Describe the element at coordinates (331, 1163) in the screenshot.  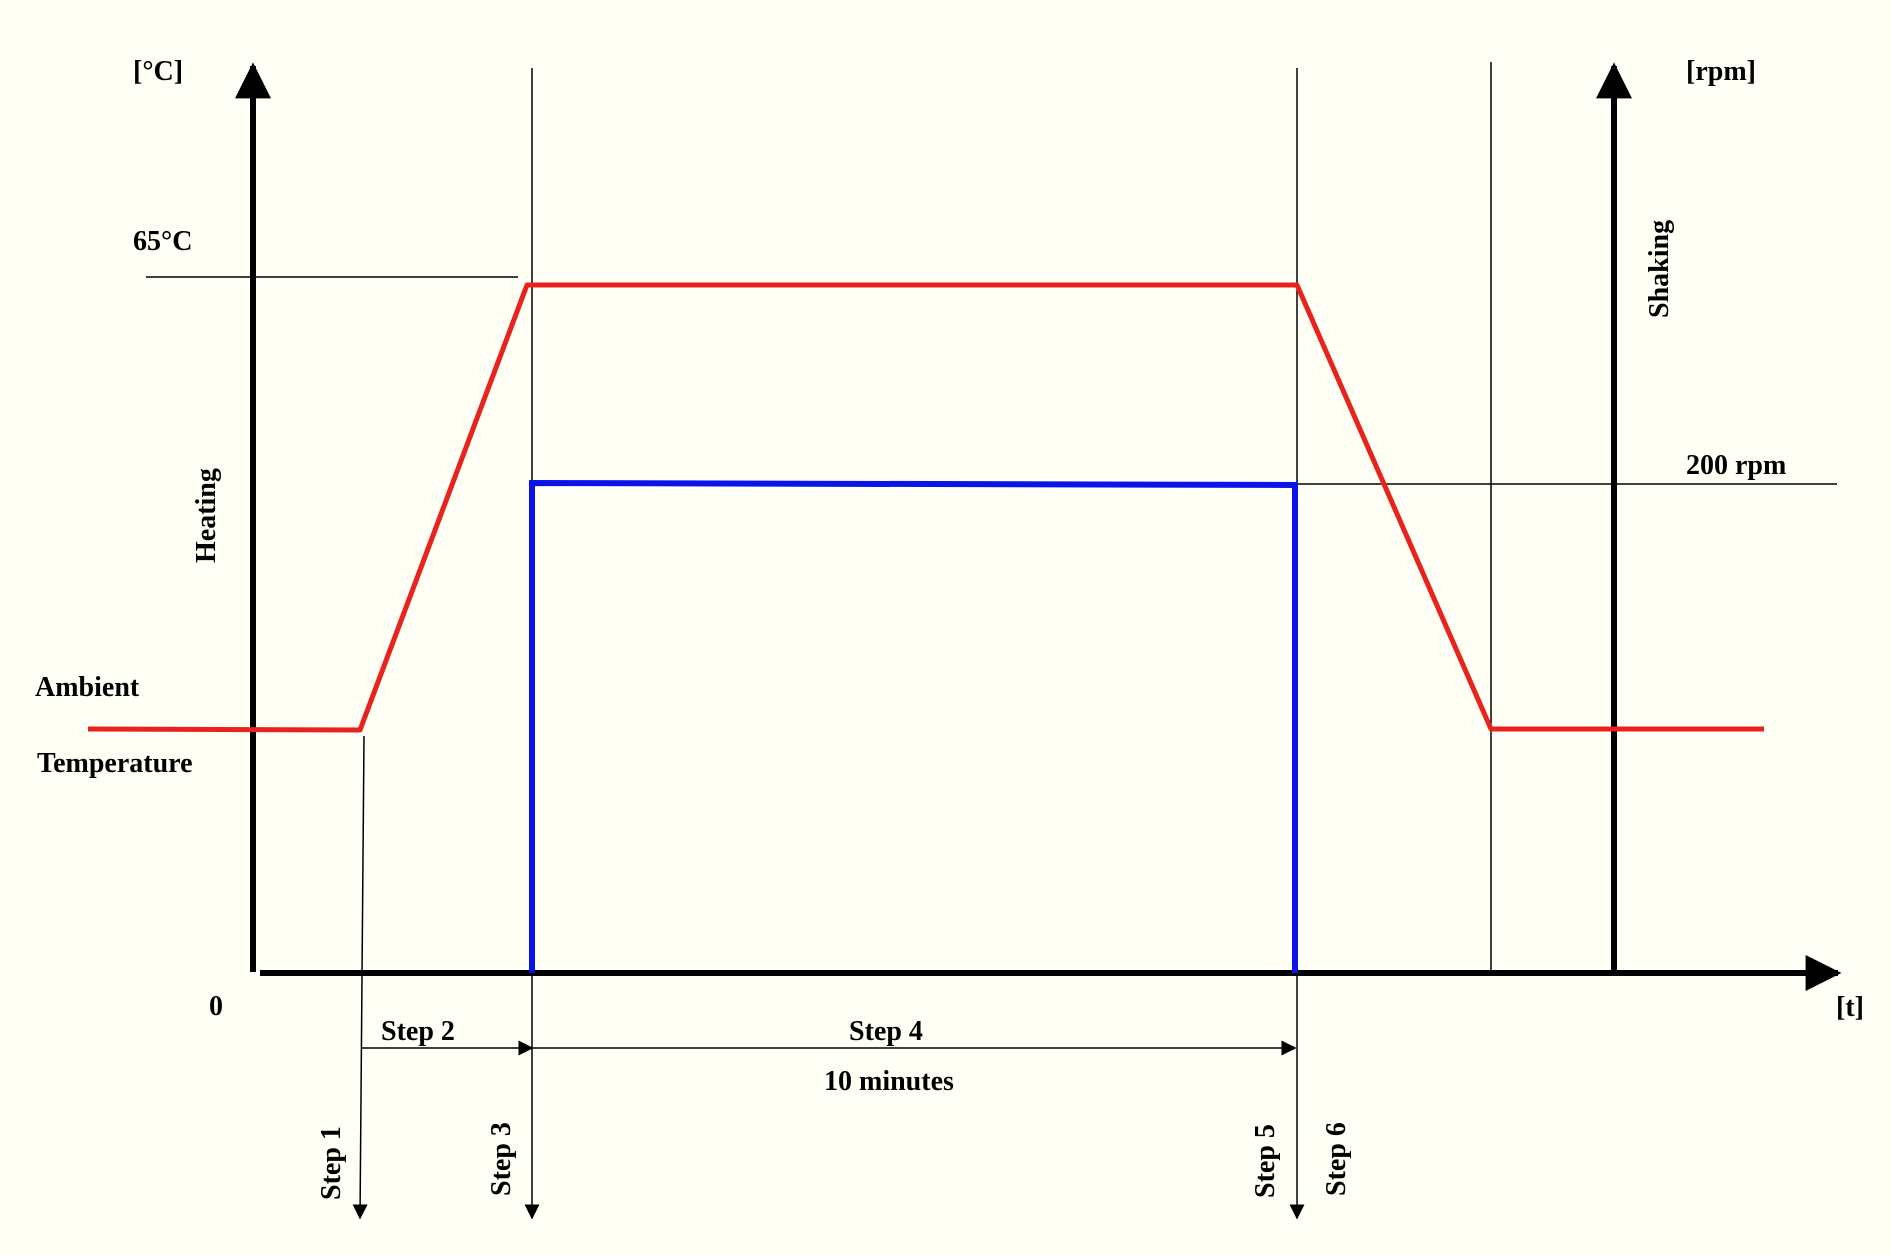
I see `step1-label: Step 1` at that location.